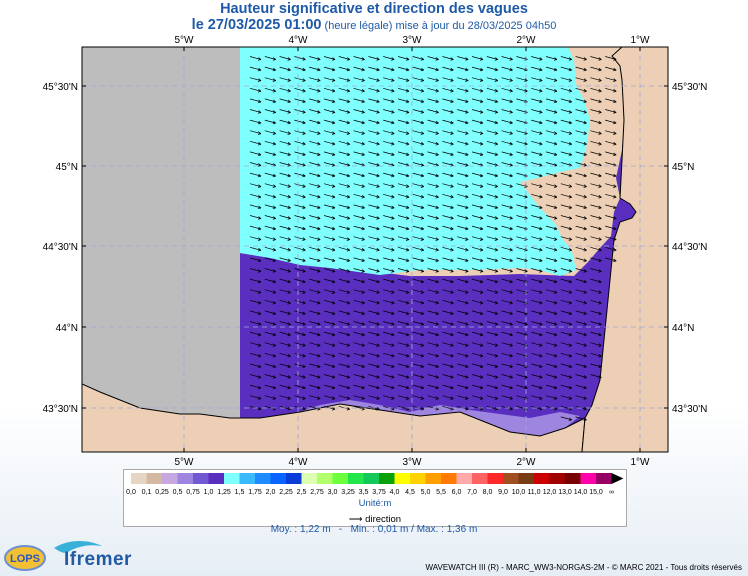 The height and width of the screenshot is (576, 748). What do you see at coordinates (185, 462) in the screenshot?
I see `longitude-label: 5°W` at bounding box center [185, 462].